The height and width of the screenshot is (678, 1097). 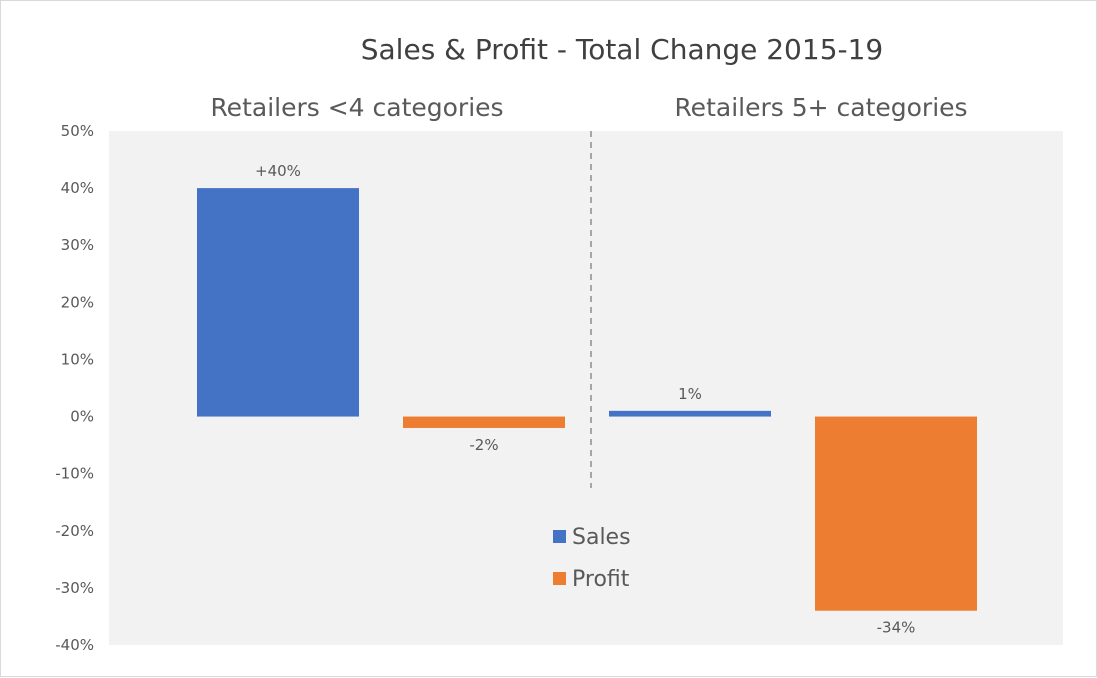 I want to click on y-tick-label: 50%, so click(x=77, y=131).